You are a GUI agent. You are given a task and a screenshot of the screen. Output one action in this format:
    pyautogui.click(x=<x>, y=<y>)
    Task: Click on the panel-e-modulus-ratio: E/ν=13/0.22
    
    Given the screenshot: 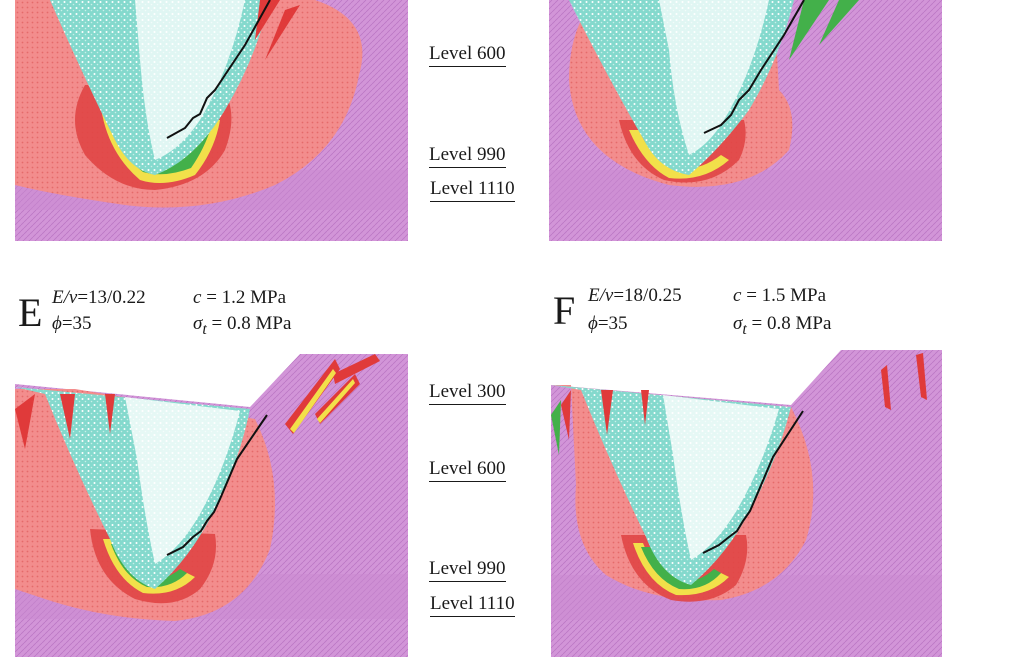 What is the action you would take?
    pyautogui.click(x=99, y=297)
    